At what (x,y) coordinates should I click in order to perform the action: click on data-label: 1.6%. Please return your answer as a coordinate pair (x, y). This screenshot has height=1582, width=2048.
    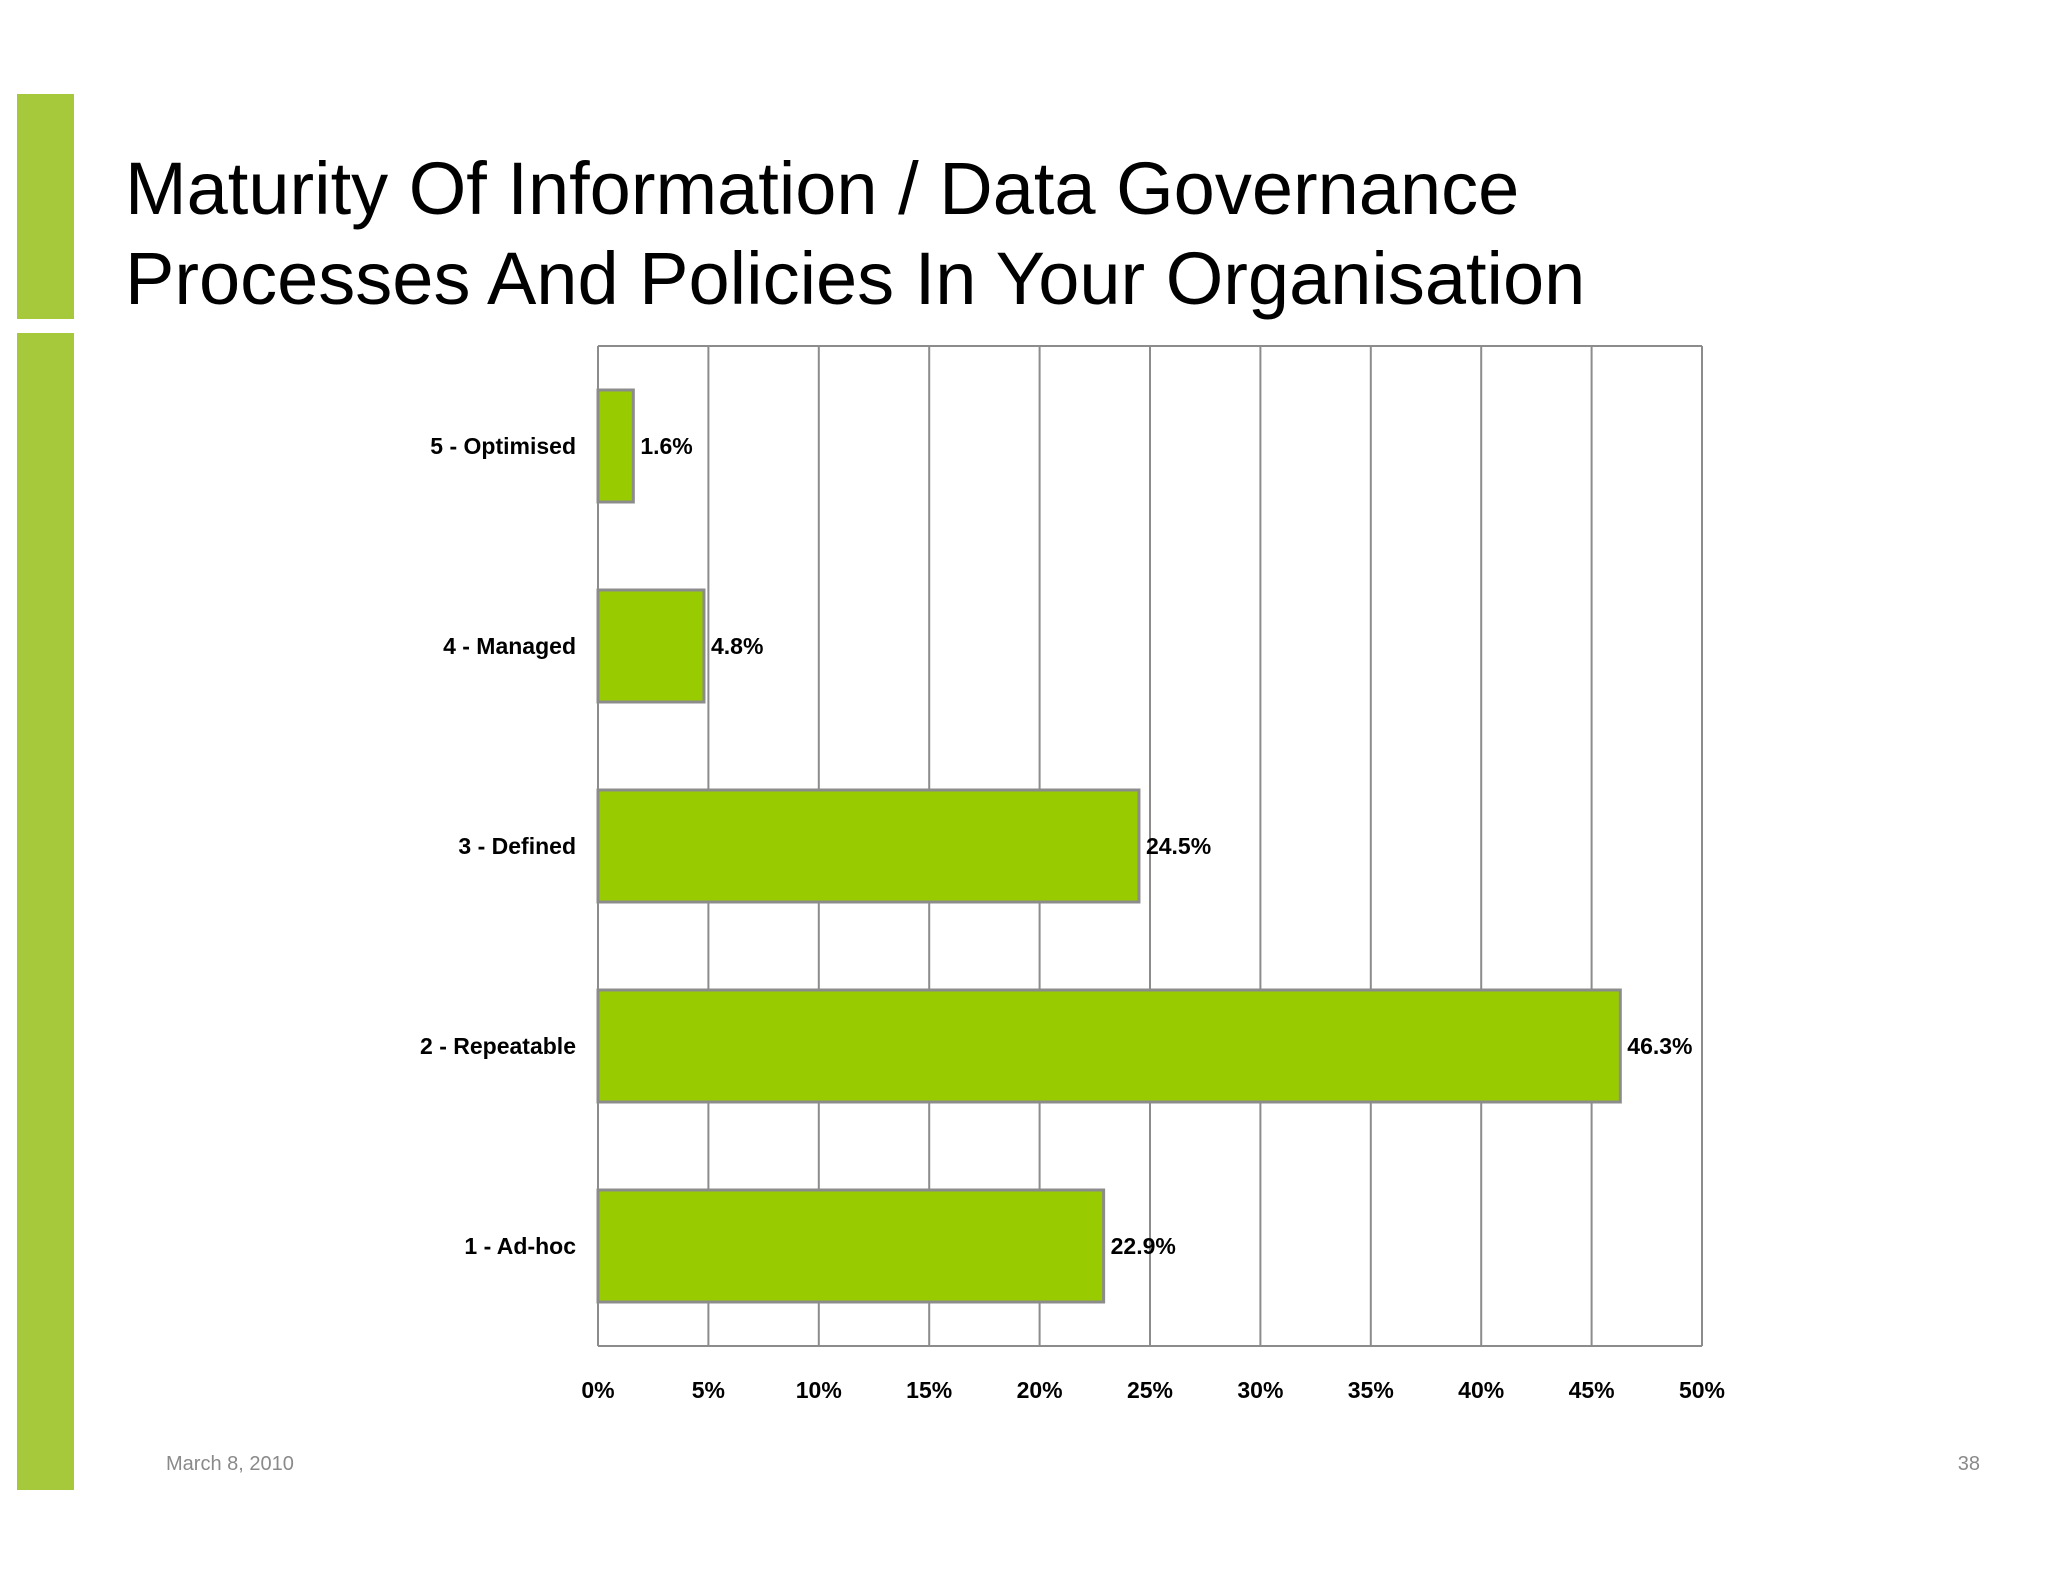
    Looking at the image, I should click on (666, 446).